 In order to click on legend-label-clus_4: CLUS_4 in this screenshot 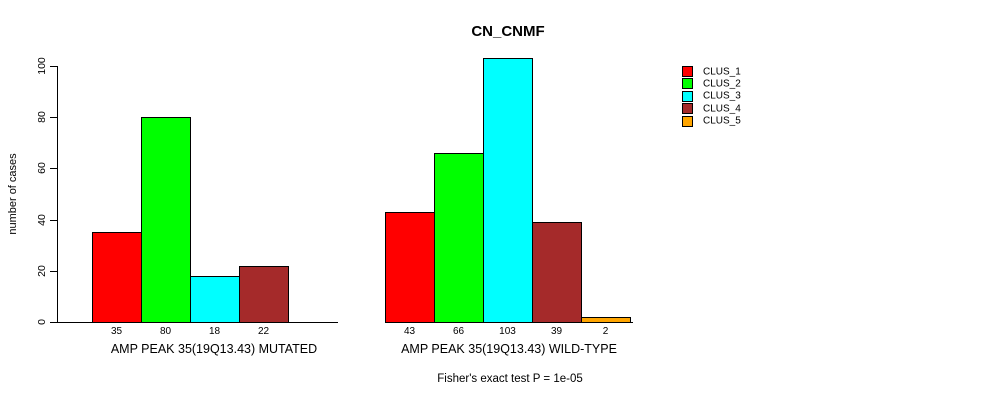, I will do `click(722, 109)`.